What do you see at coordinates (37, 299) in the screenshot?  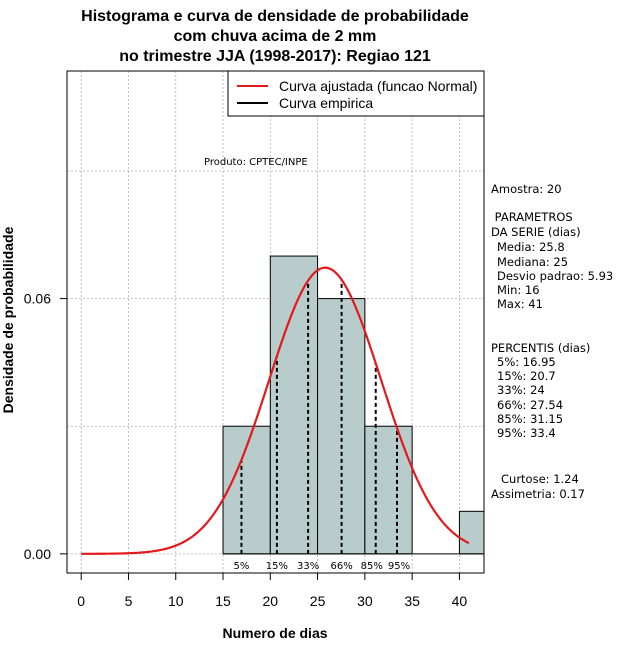 I see `y-tick-label: 0.06` at bounding box center [37, 299].